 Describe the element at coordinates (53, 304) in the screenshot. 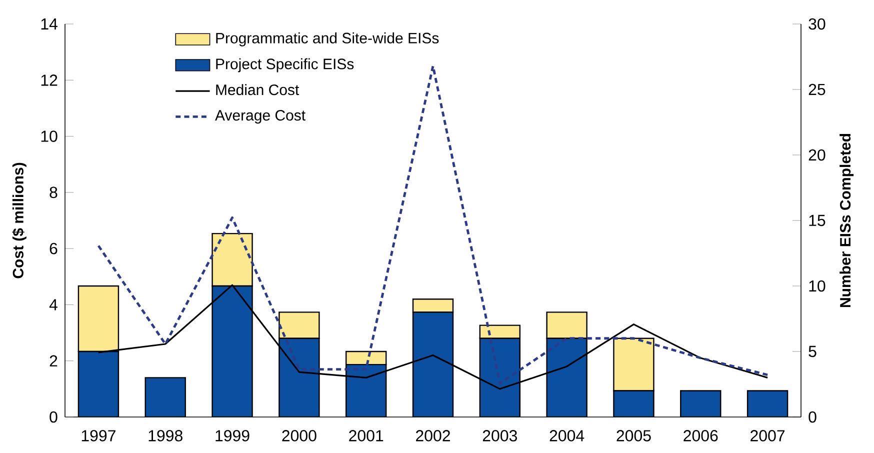

I see `y-tick-label: 4` at that location.